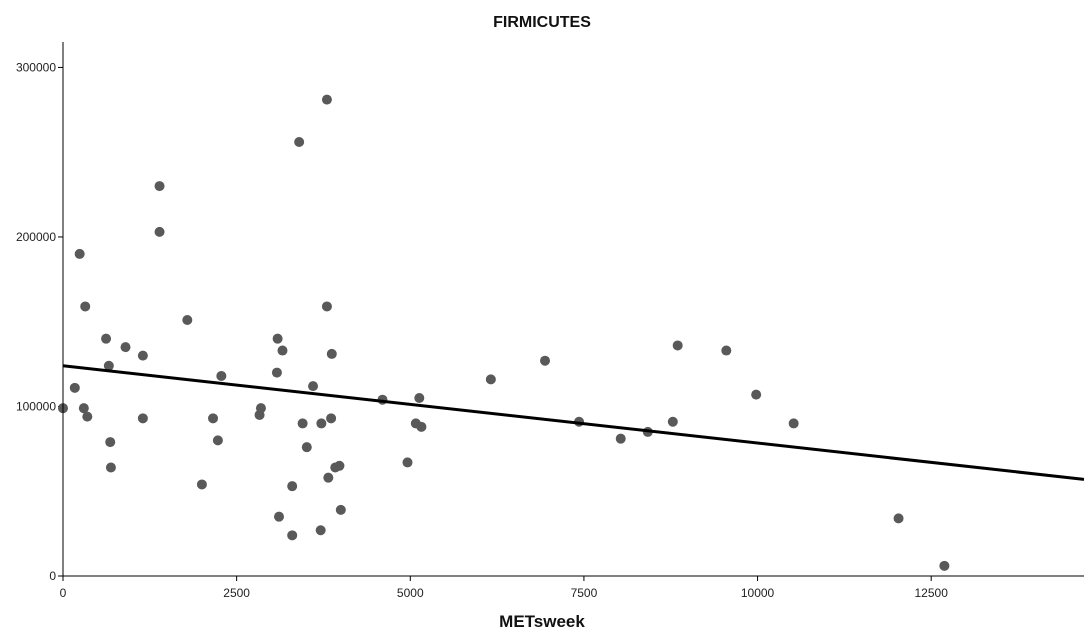 The image size is (1084, 638). I want to click on y-tick-label: 100000, so click(36, 406).